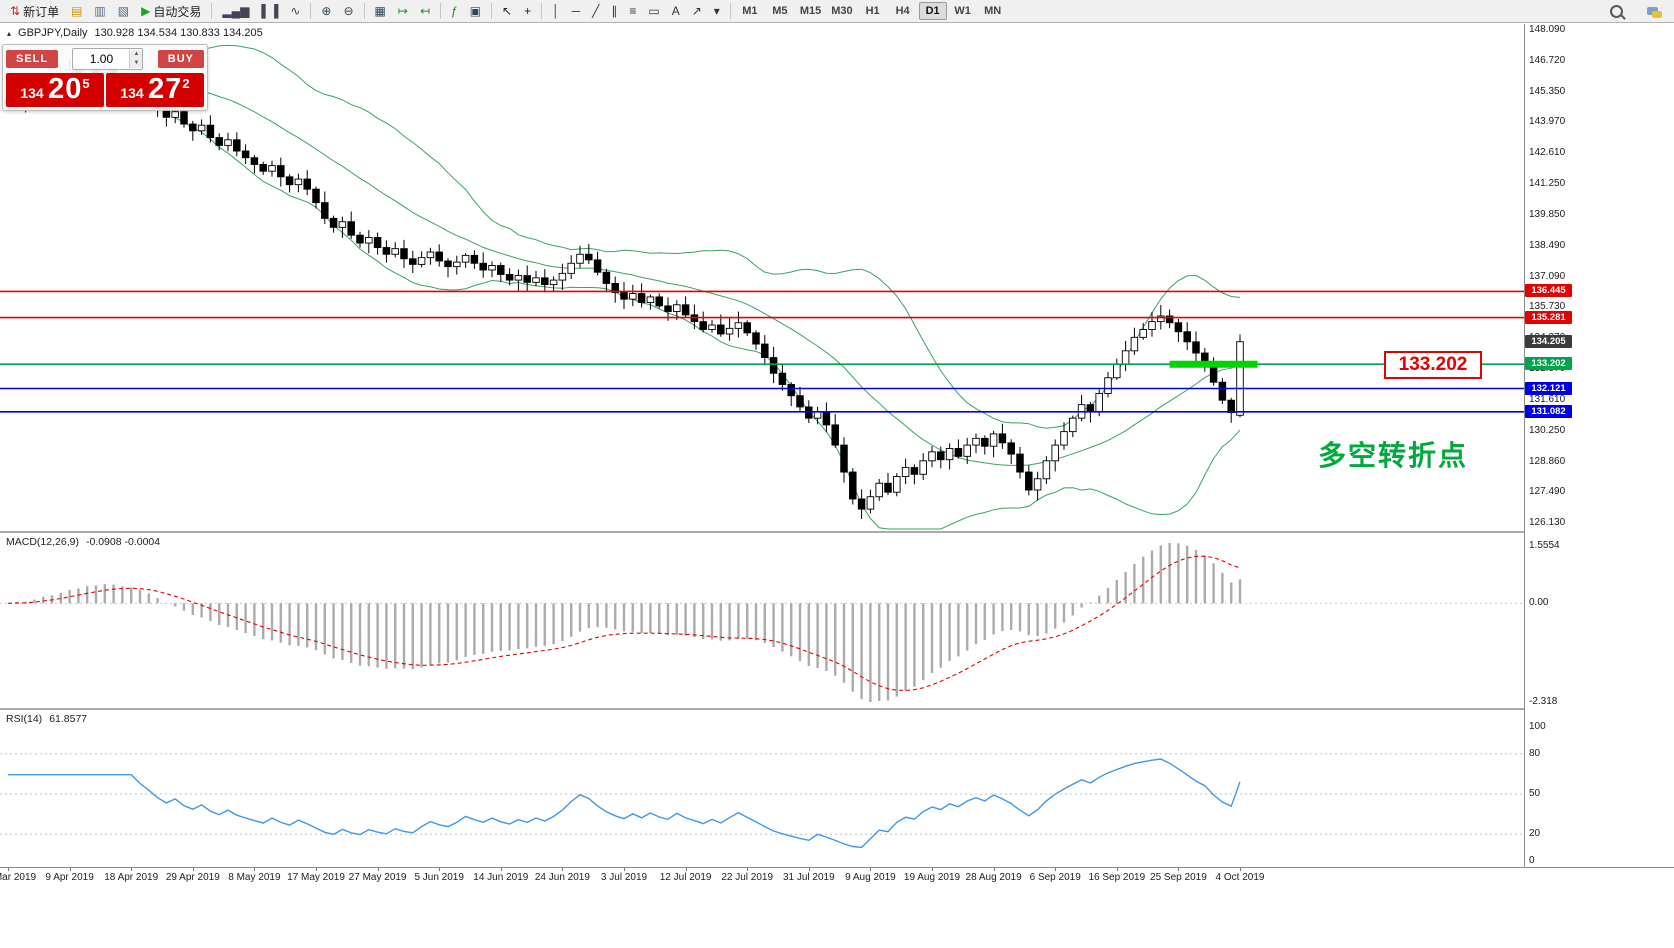 The height and width of the screenshot is (948, 1674). I want to click on timeframe-m15-button: M15, so click(810, 11).